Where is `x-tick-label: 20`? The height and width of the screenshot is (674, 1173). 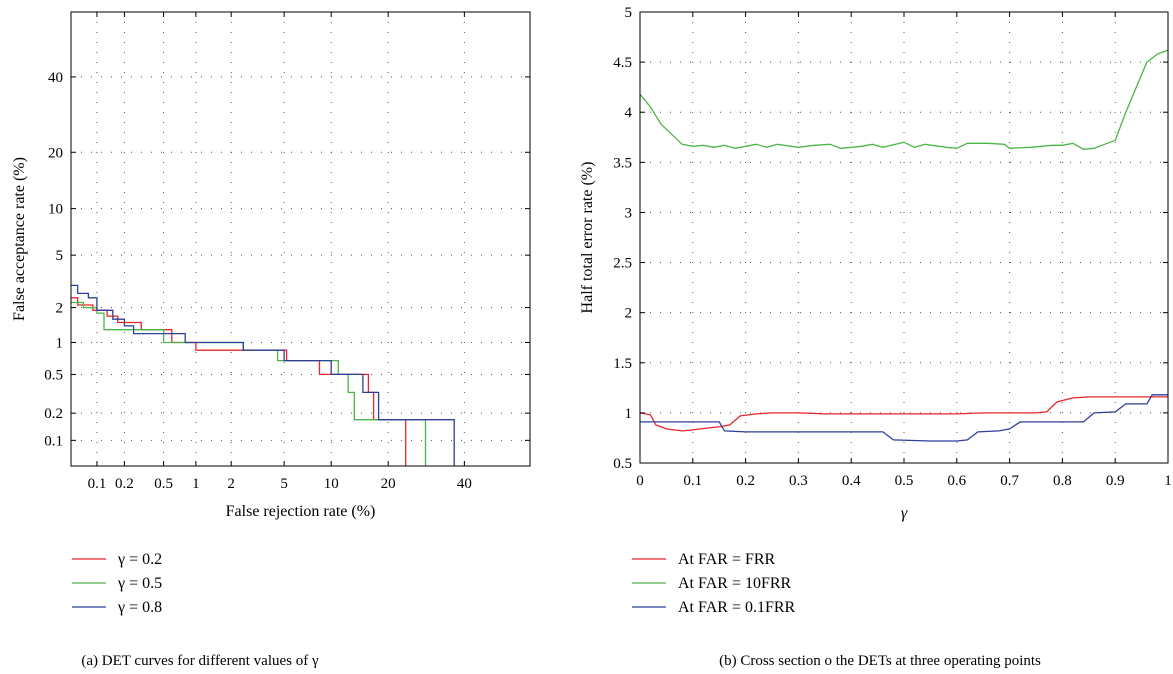
x-tick-label: 20 is located at coordinates (388, 484).